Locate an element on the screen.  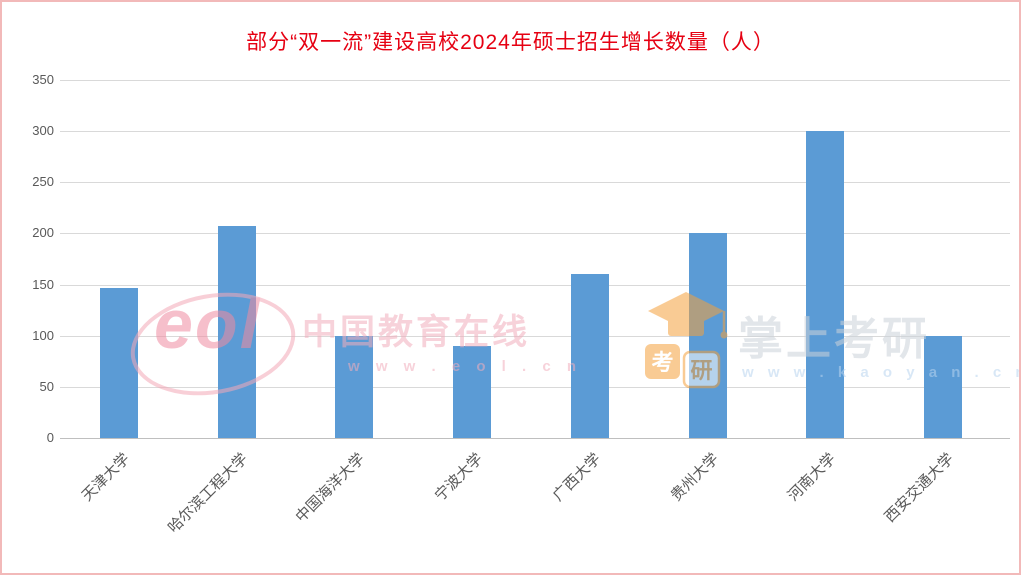
y-axis-tick-label-300: 300 is located at coordinates (43, 131).